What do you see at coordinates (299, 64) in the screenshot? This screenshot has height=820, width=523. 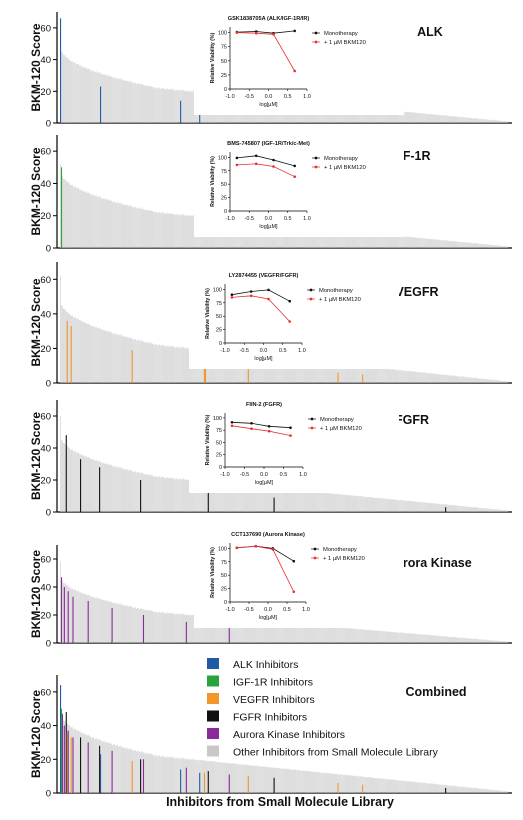 I see `inset-background` at bounding box center [299, 64].